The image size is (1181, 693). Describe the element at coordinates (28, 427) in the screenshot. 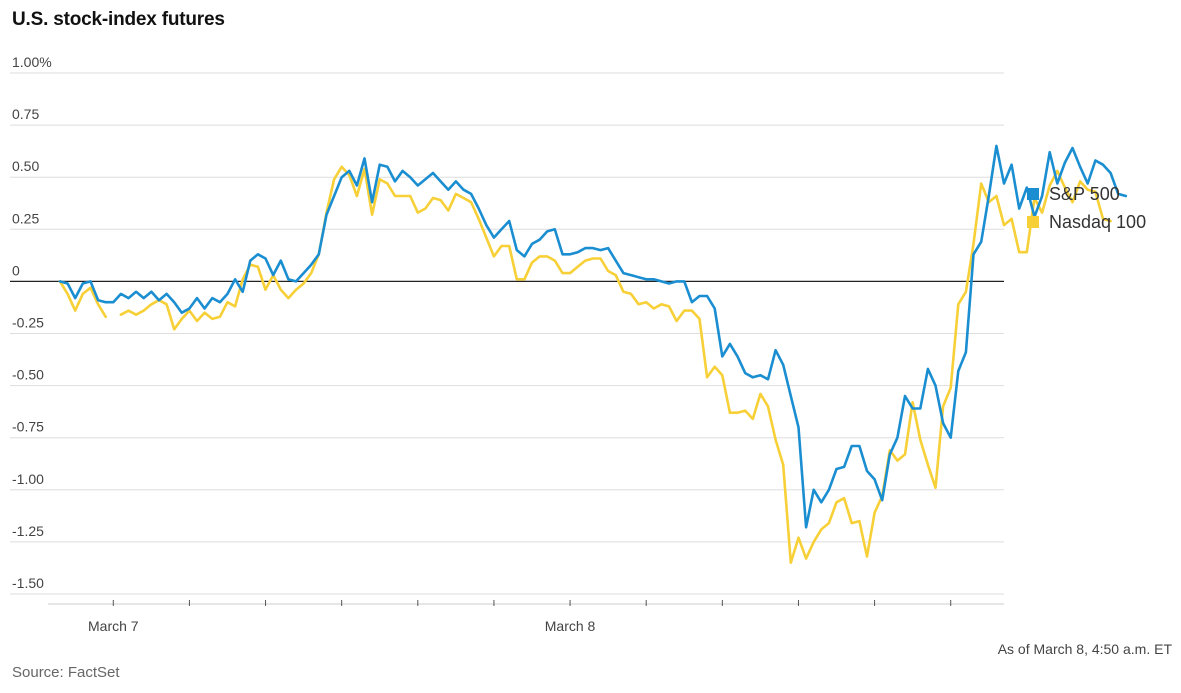

I see `y-tick-label: -0.75` at that location.